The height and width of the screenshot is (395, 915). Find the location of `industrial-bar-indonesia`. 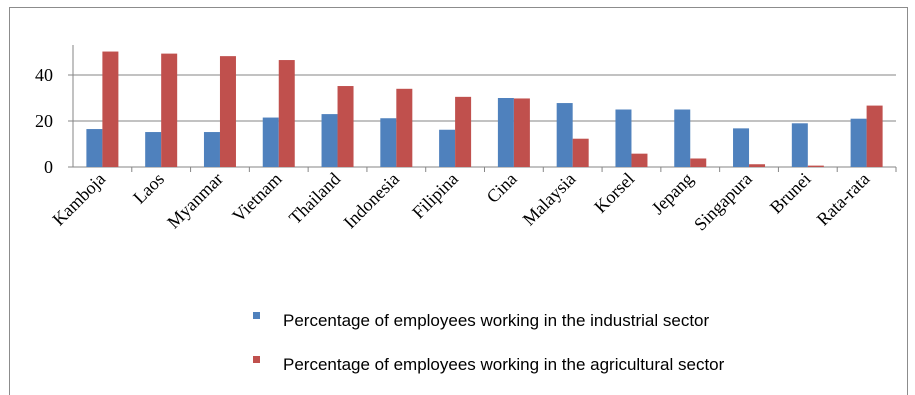

industrial-bar-indonesia is located at coordinates (388, 142).